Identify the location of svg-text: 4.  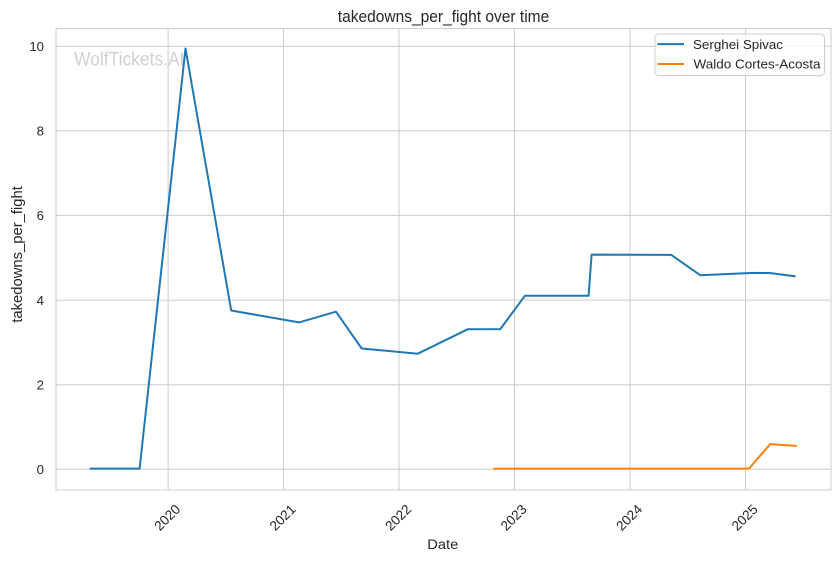
(40, 300).